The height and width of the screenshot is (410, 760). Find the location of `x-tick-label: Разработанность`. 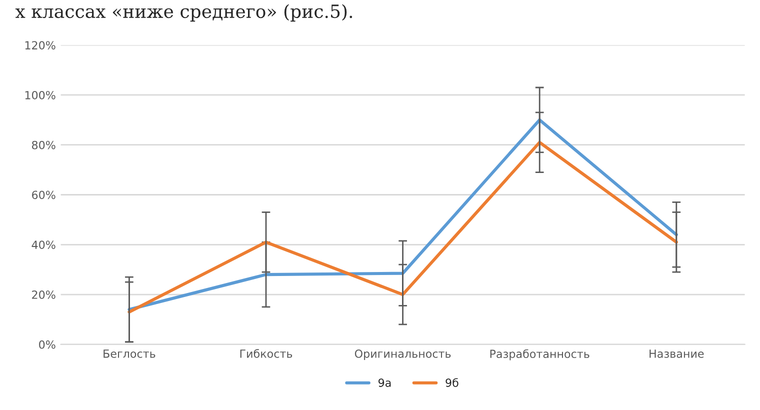

x-tick-label: Разработанность is located at coordinates (540, 354).